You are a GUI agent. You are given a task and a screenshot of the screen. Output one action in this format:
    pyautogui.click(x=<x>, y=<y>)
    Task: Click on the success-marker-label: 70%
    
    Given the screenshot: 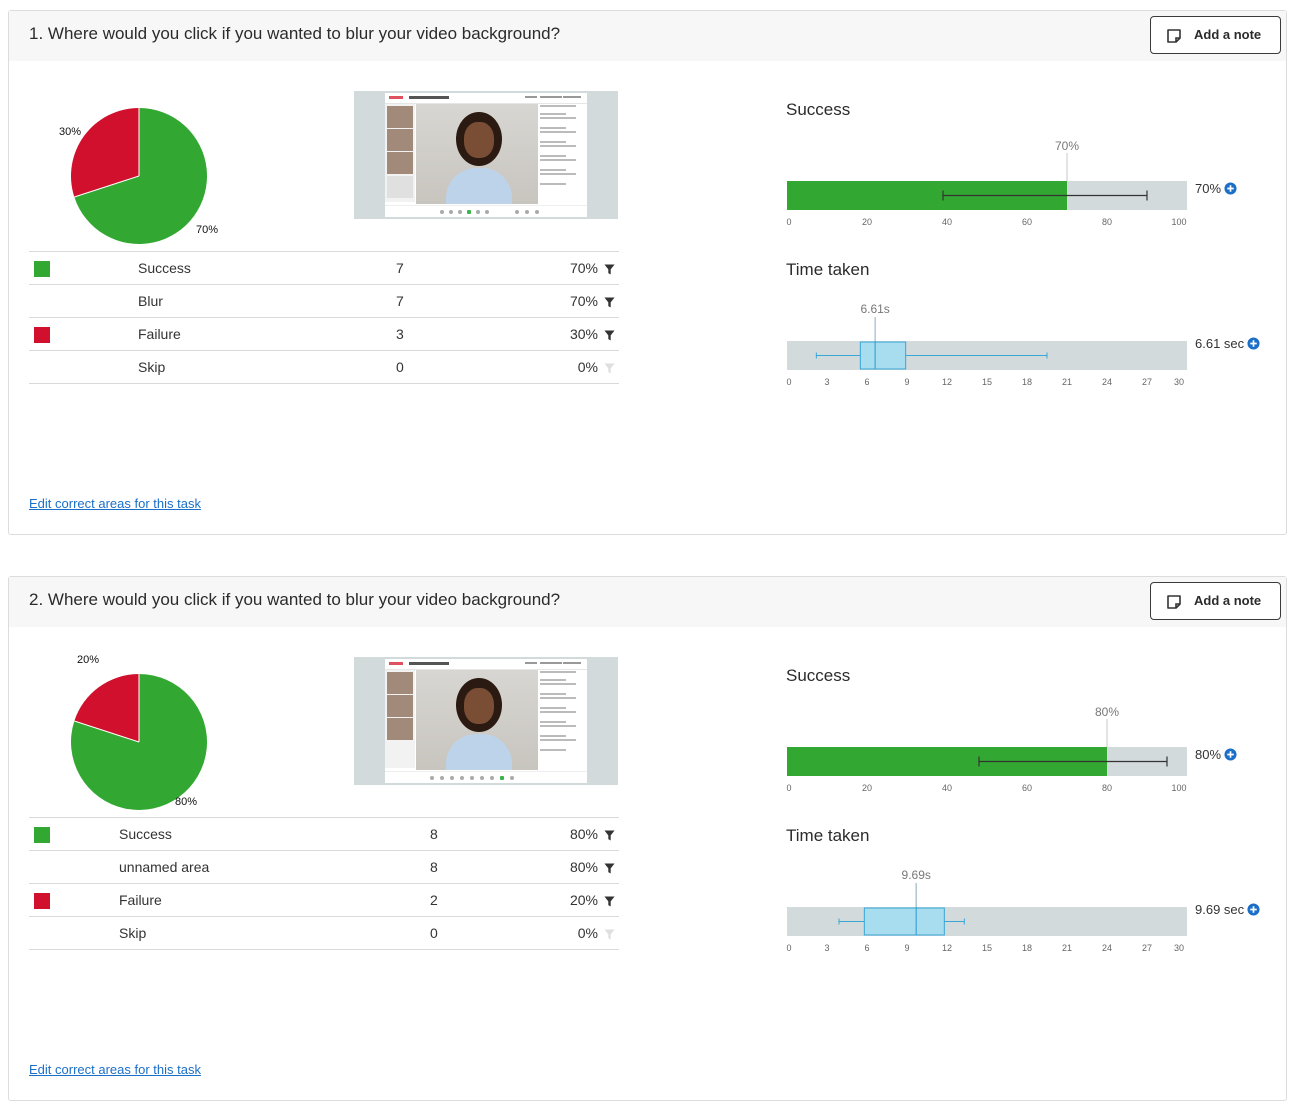 What is the action you would take?
    pyautogui.click(x=1067, y=146)
    